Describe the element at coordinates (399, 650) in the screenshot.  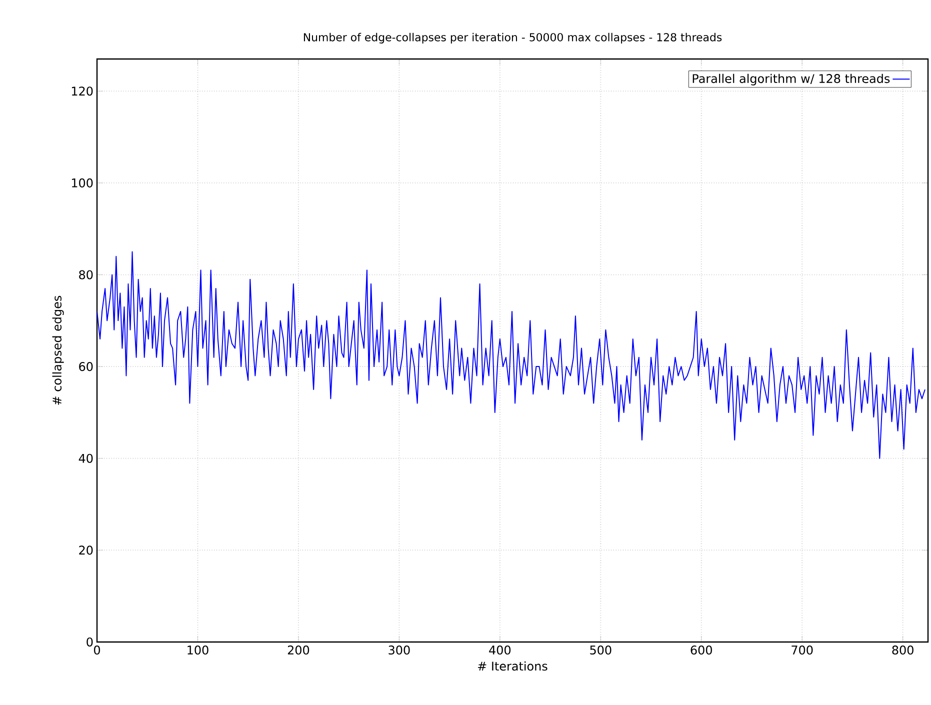
I see `x-tick-label: 300` at that location.